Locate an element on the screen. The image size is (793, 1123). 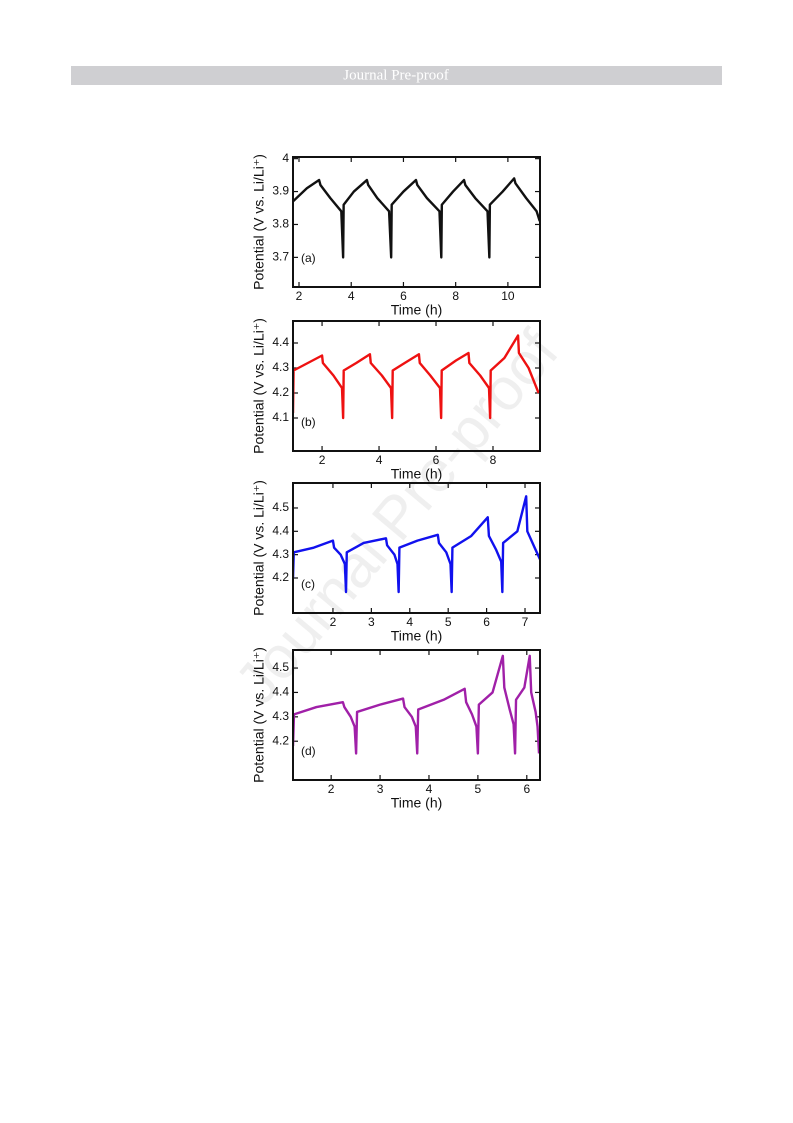
y-tick-label: 4.1 is located at coordinates (280, 417).